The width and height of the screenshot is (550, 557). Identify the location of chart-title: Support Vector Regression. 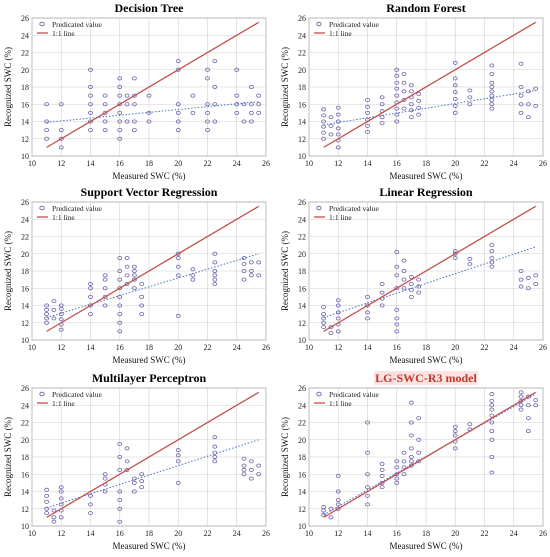
(149, 192).